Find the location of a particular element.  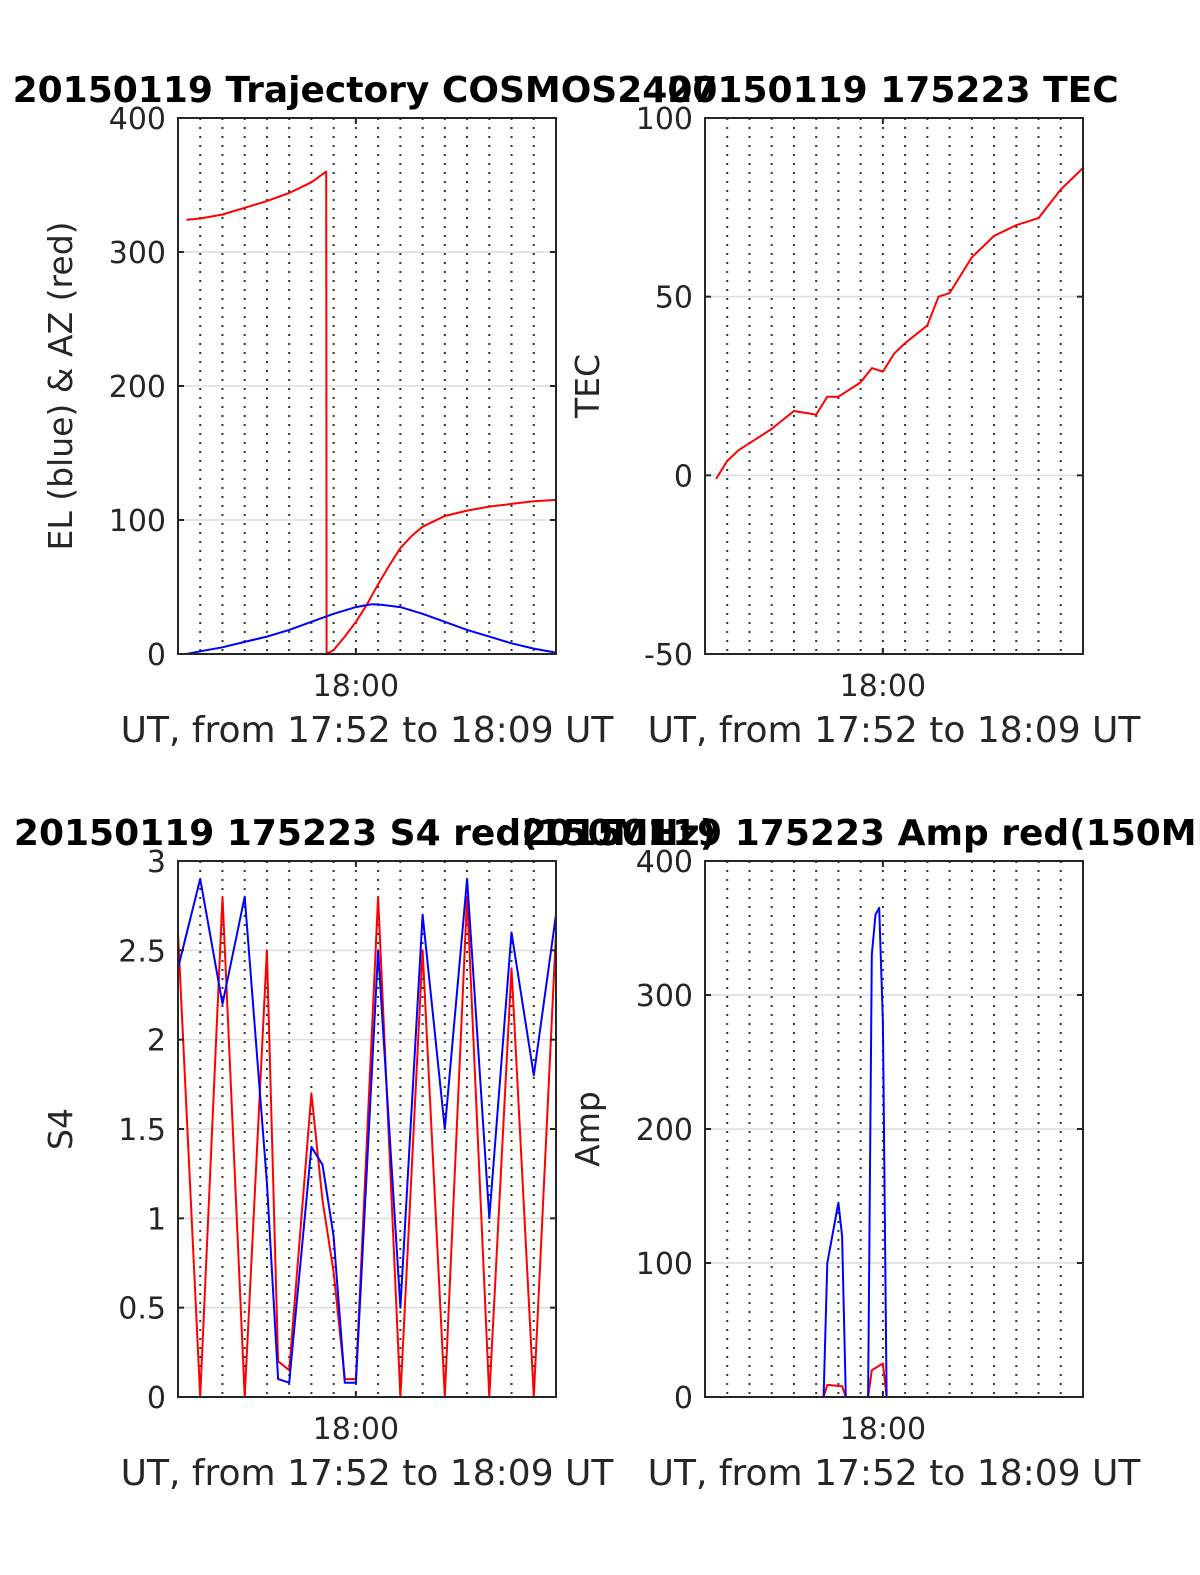

chart-title: 20150119 175223 Amp red(150MHz) is located at coordinates (861, 833).